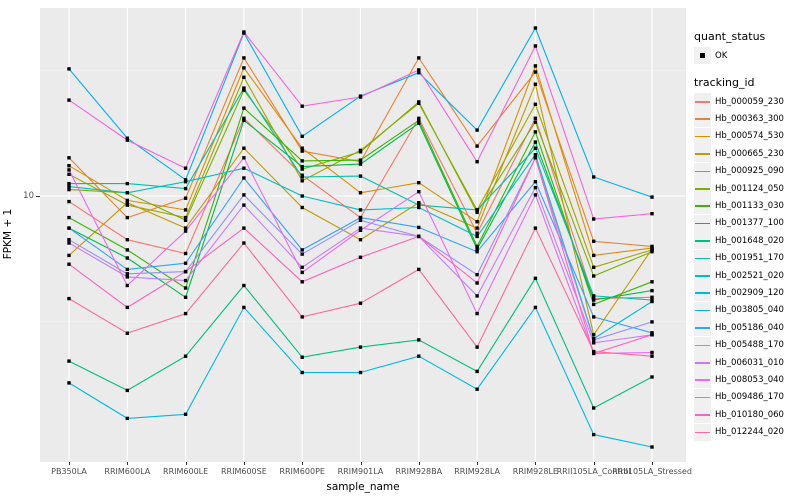 This screenshot has width=800, height=500. What do you see at coordinates (749, 362) in the screenshot?
I see `legend-item-label: Hb_006031_010` at bounding box center [749, 362].